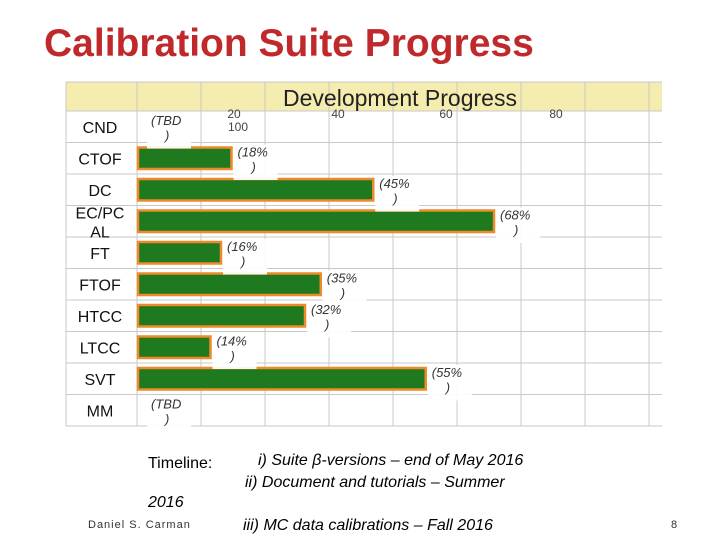 The image size is (720, 540). What do you see at coordinates (100, 232) in the screenshot?
I see `category-label-line: AL` at bounding box center [100, 232].